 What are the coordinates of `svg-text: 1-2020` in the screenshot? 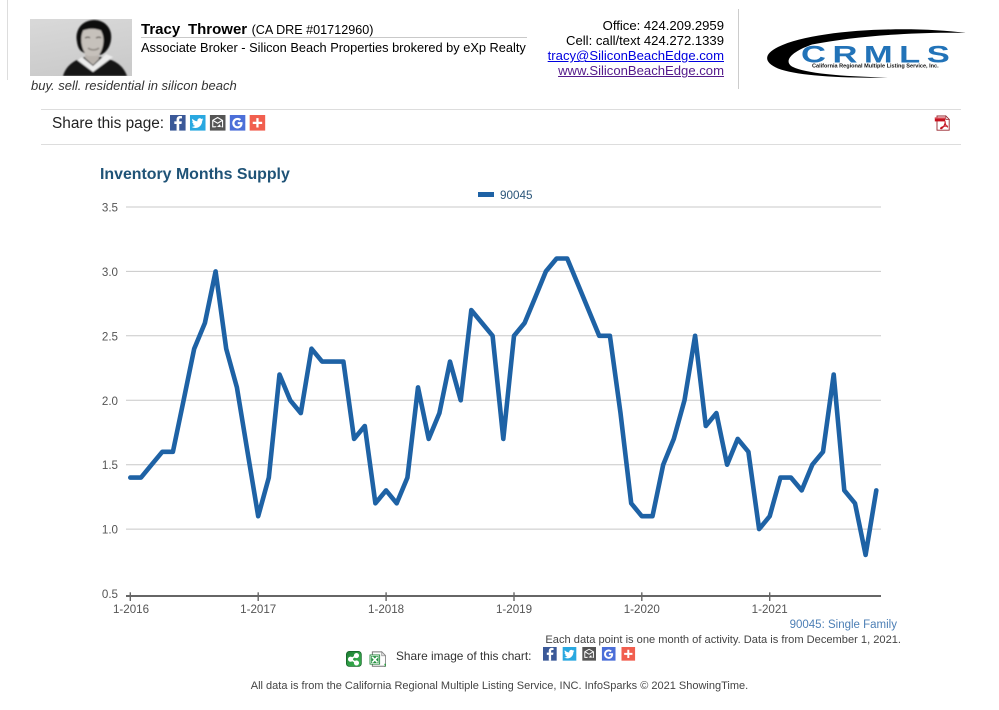 It's located at (642, 609).